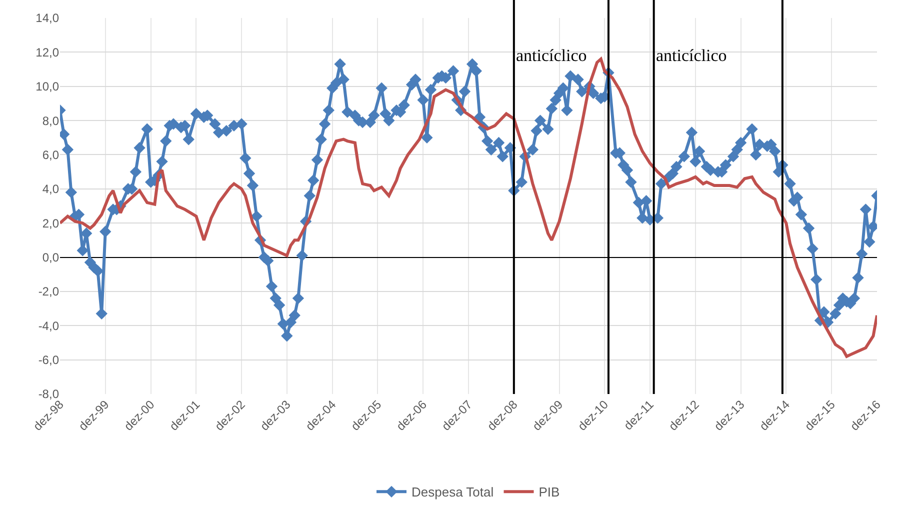 This screenshot has width=902, height=519. Describe the element at coordinates (48, 87) in the screenshot. I see `y-tick-label: 10,0` at that location.